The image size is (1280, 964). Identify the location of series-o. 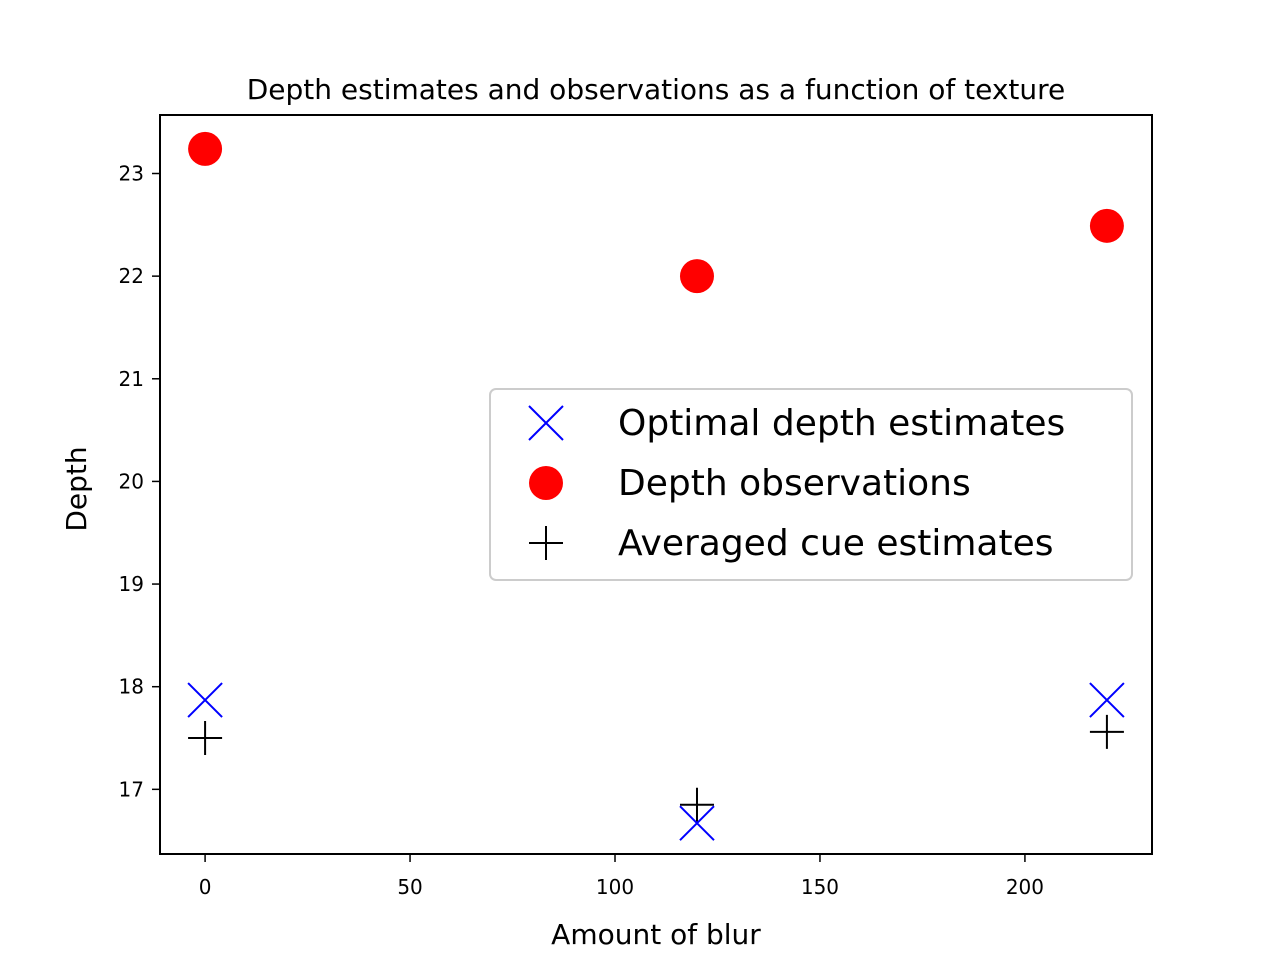
(656, 212).